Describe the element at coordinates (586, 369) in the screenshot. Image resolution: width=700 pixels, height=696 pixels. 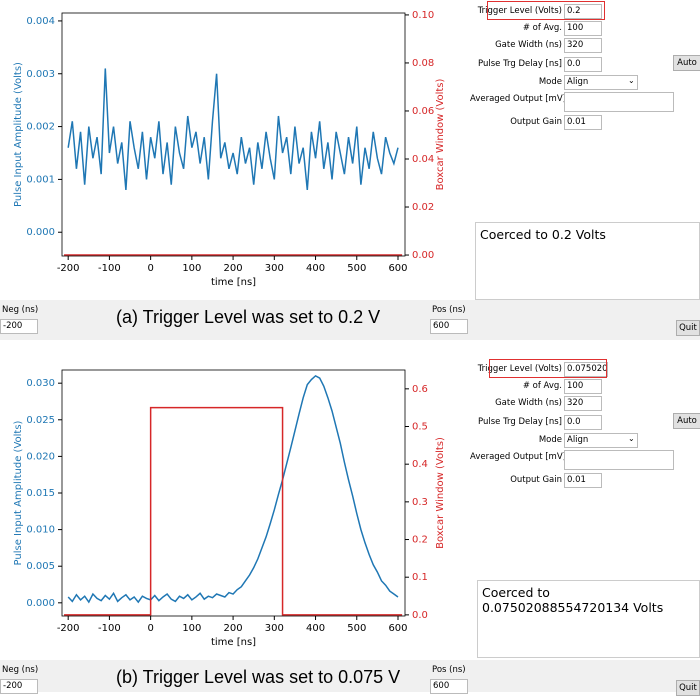
I see `field-input: 0.0750208` at that location.